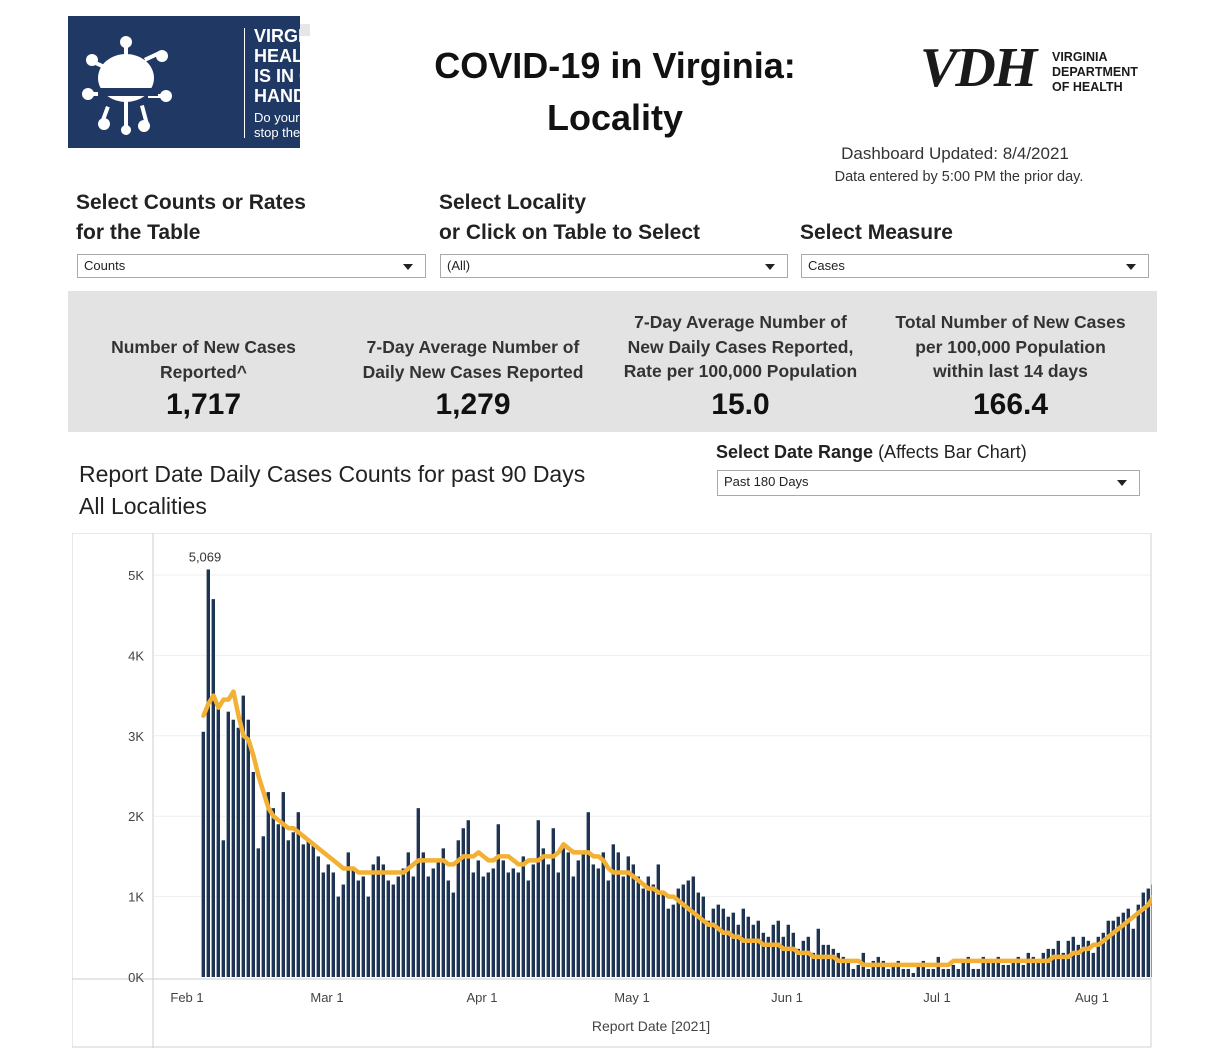 This screenshot has height=1061, width=1218. I want to click on locality-dropdown: (All), so click(614, 266).